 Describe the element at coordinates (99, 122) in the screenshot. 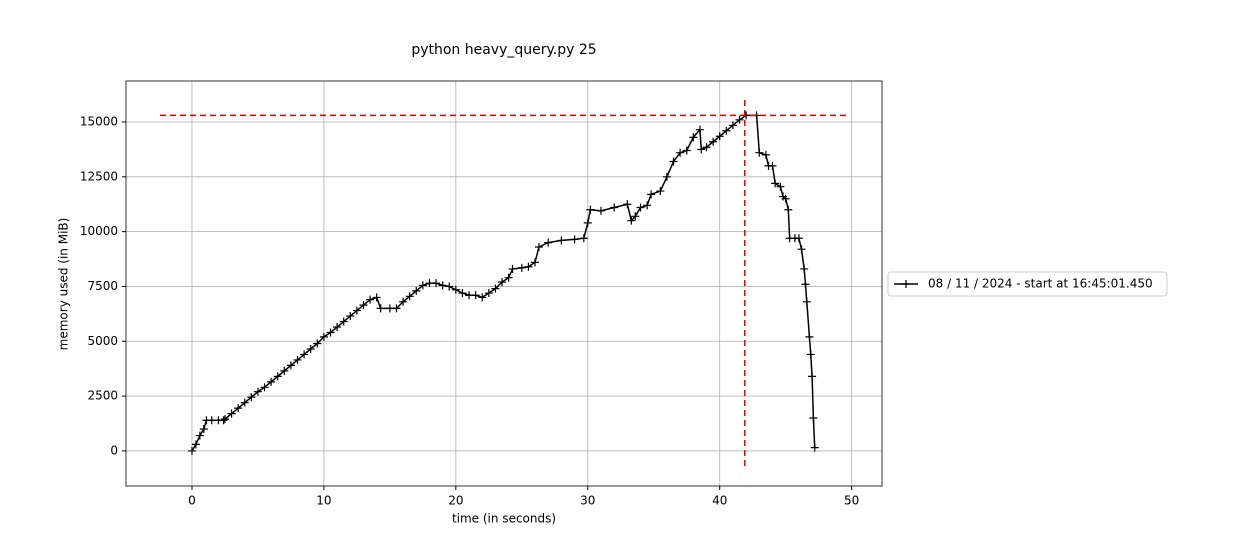

I see `y-tick-label: 15000` at that location.